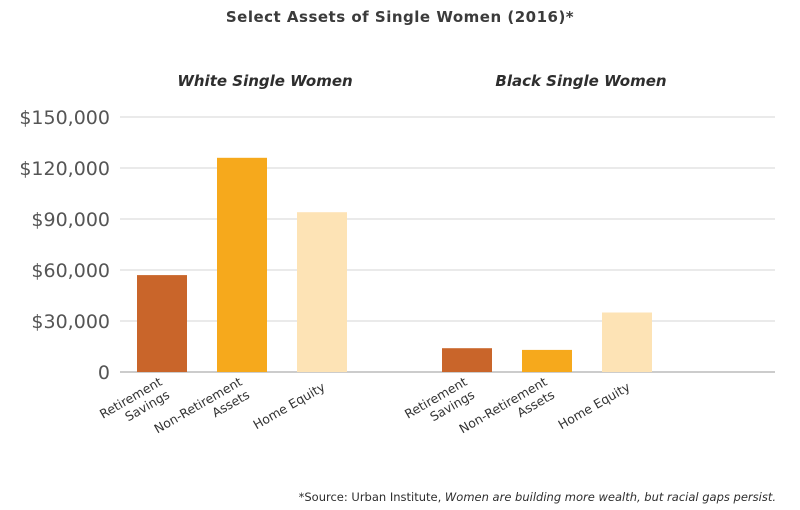 This screenshot has height=510, width=800. Describe the element at coordinates (64, 118) in the screenshot. I see `y-tick-label: $150,000` at that location.